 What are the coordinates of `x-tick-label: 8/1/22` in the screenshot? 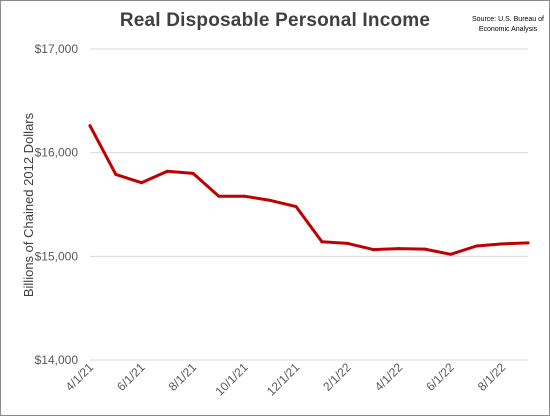 It's located at (492, 377).